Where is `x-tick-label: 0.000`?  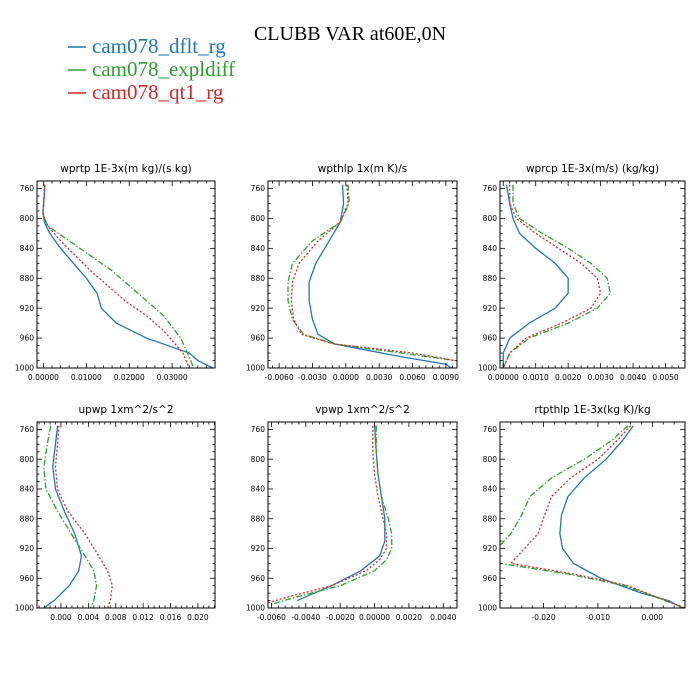 x-tick-label: 0.000 is located at coordinates (61, 617).